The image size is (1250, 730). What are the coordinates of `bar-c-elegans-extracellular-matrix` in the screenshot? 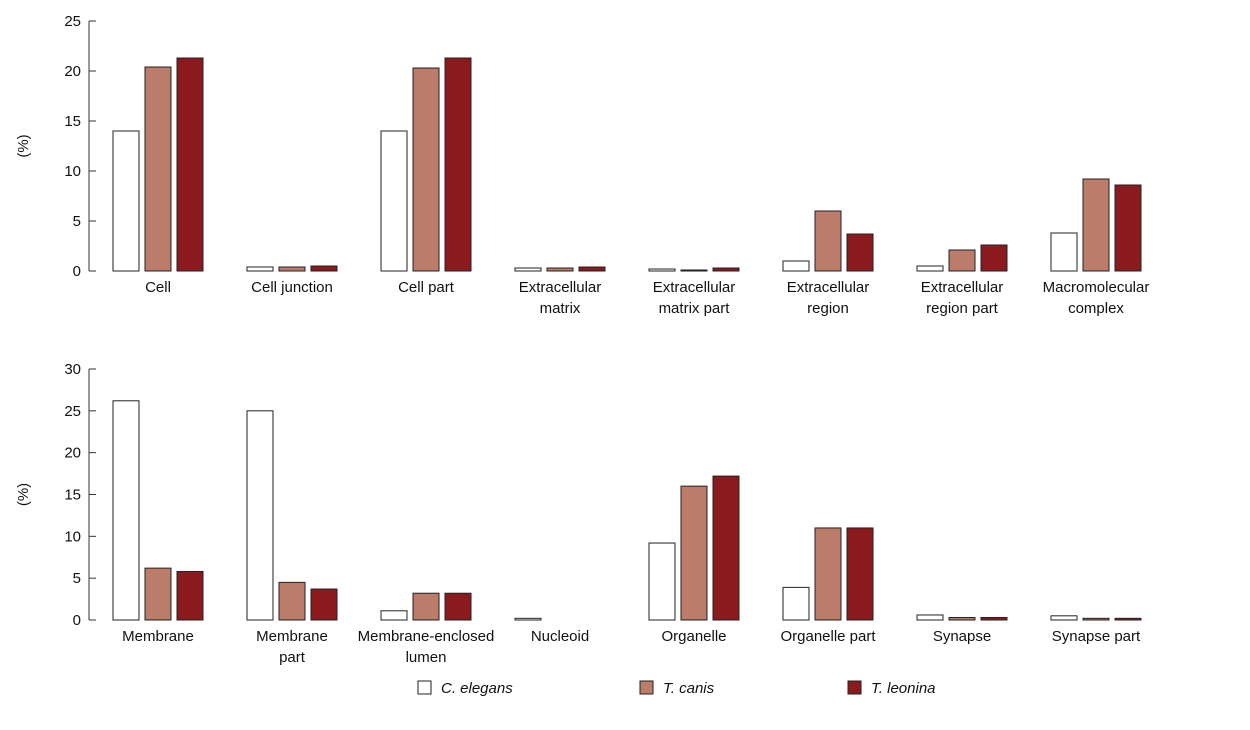 It's located at (528, 269).